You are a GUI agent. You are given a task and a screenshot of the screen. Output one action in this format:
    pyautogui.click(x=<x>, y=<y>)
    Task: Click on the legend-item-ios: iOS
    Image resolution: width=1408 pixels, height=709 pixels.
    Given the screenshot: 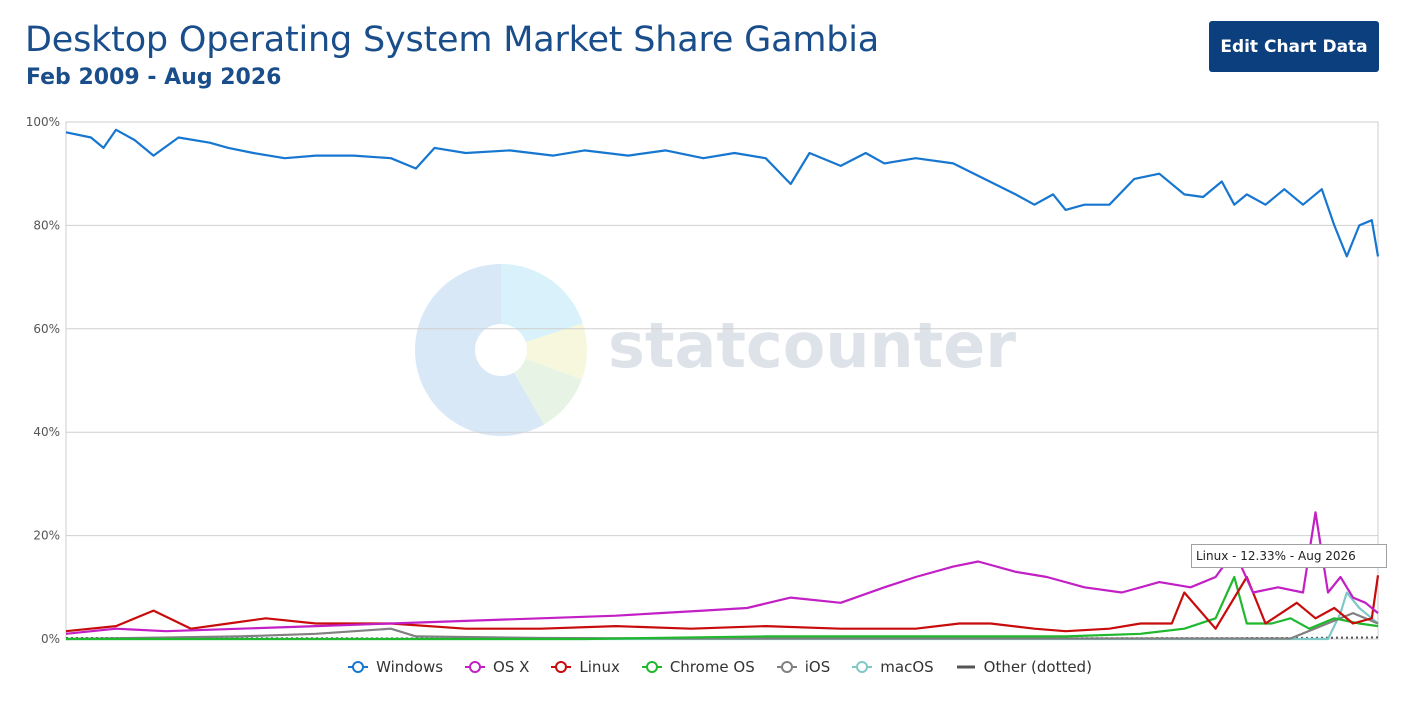 What is the action you would take?
    pyautogui.click(x=803, y=667)
    